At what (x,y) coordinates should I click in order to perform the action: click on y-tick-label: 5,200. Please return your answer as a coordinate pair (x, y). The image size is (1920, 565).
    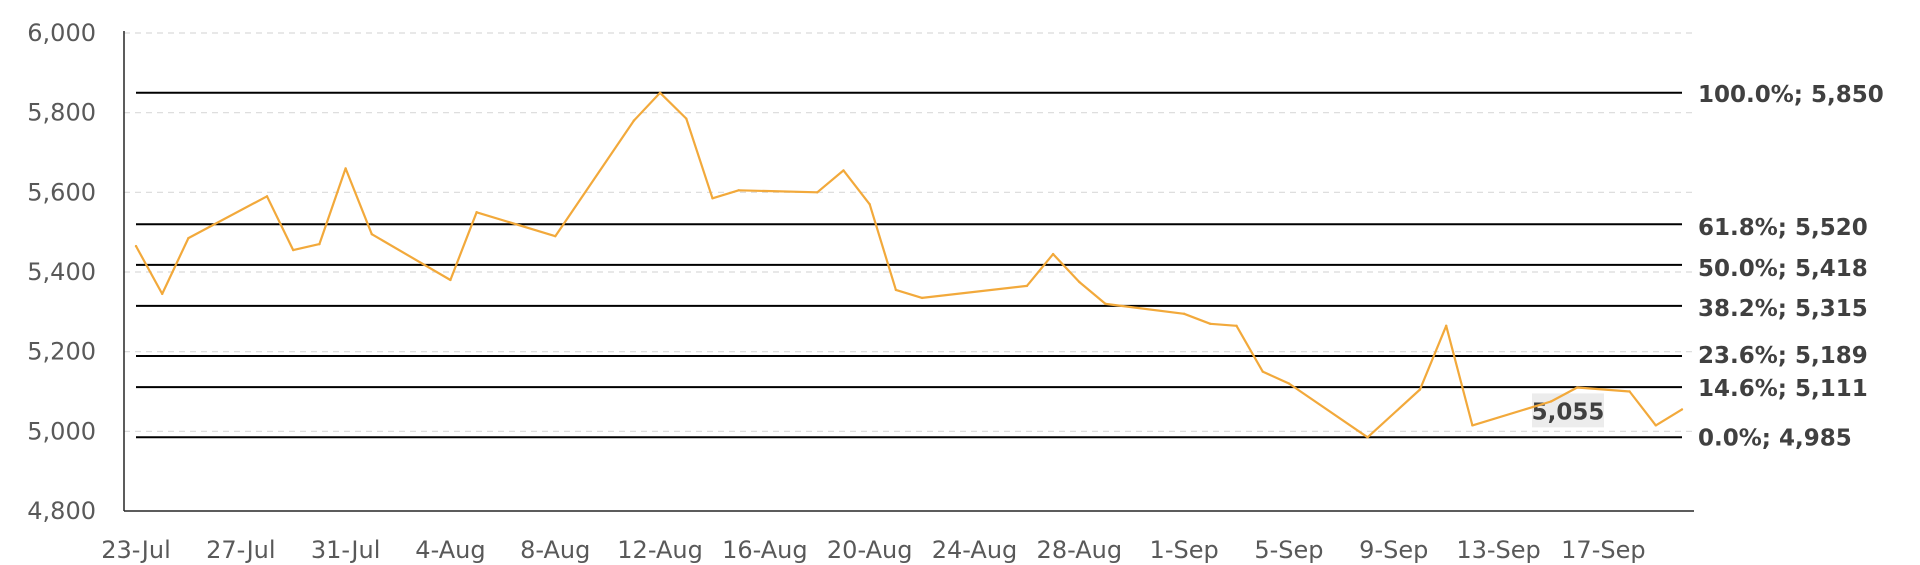
    Looking at the image, I should click on (61, 352).